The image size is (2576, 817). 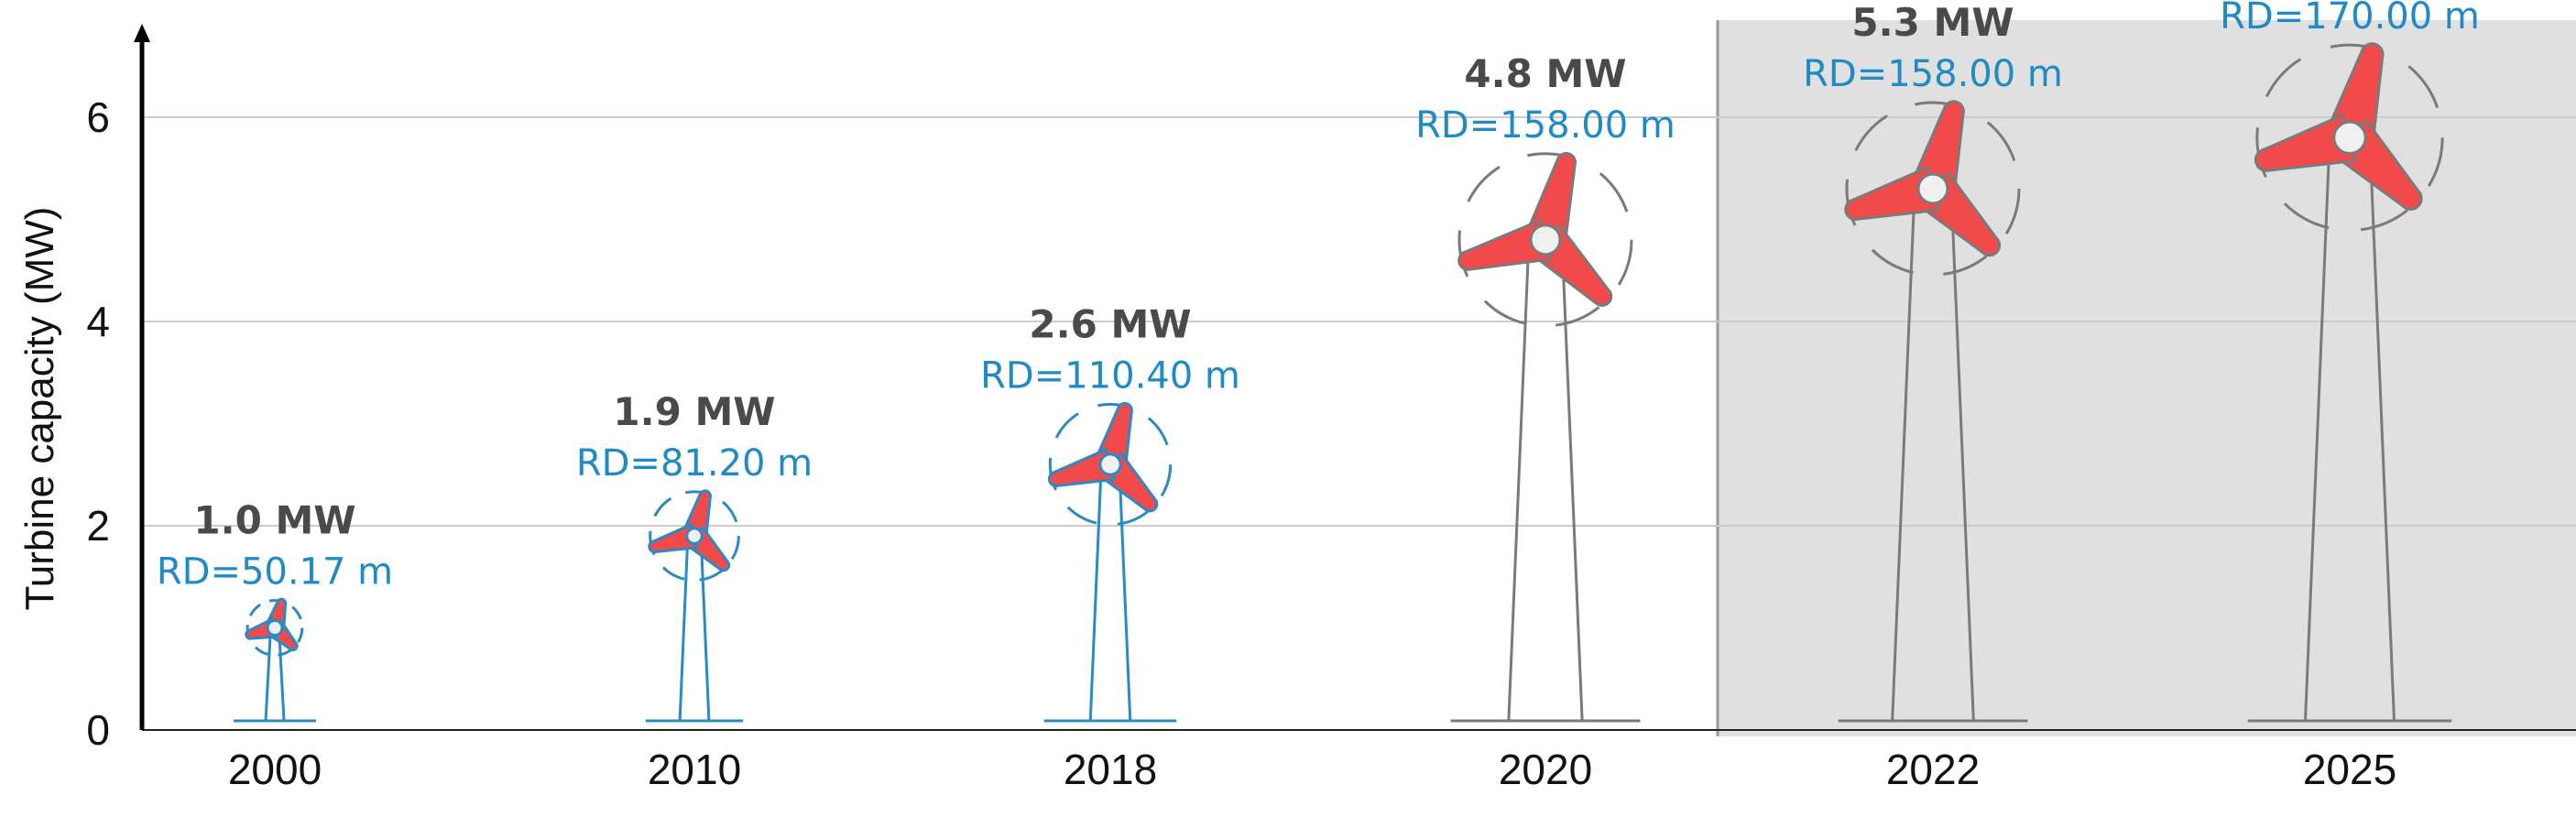 What do you see at coordinates (1110, 770) in the screenshot?
I see `x-tick-label: 2018` at bounding box center [1110, 770].